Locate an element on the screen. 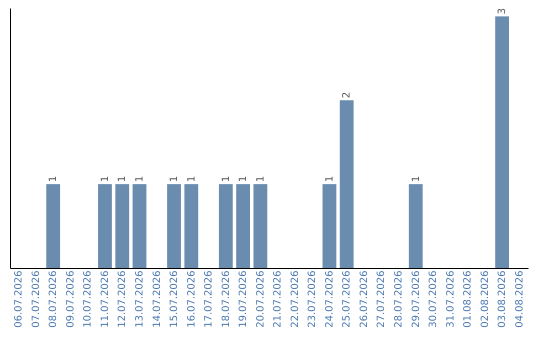 This screenshot has width=540, height=340. x-tick-label: 16.07.2026 is located at coordinates (192, 299).